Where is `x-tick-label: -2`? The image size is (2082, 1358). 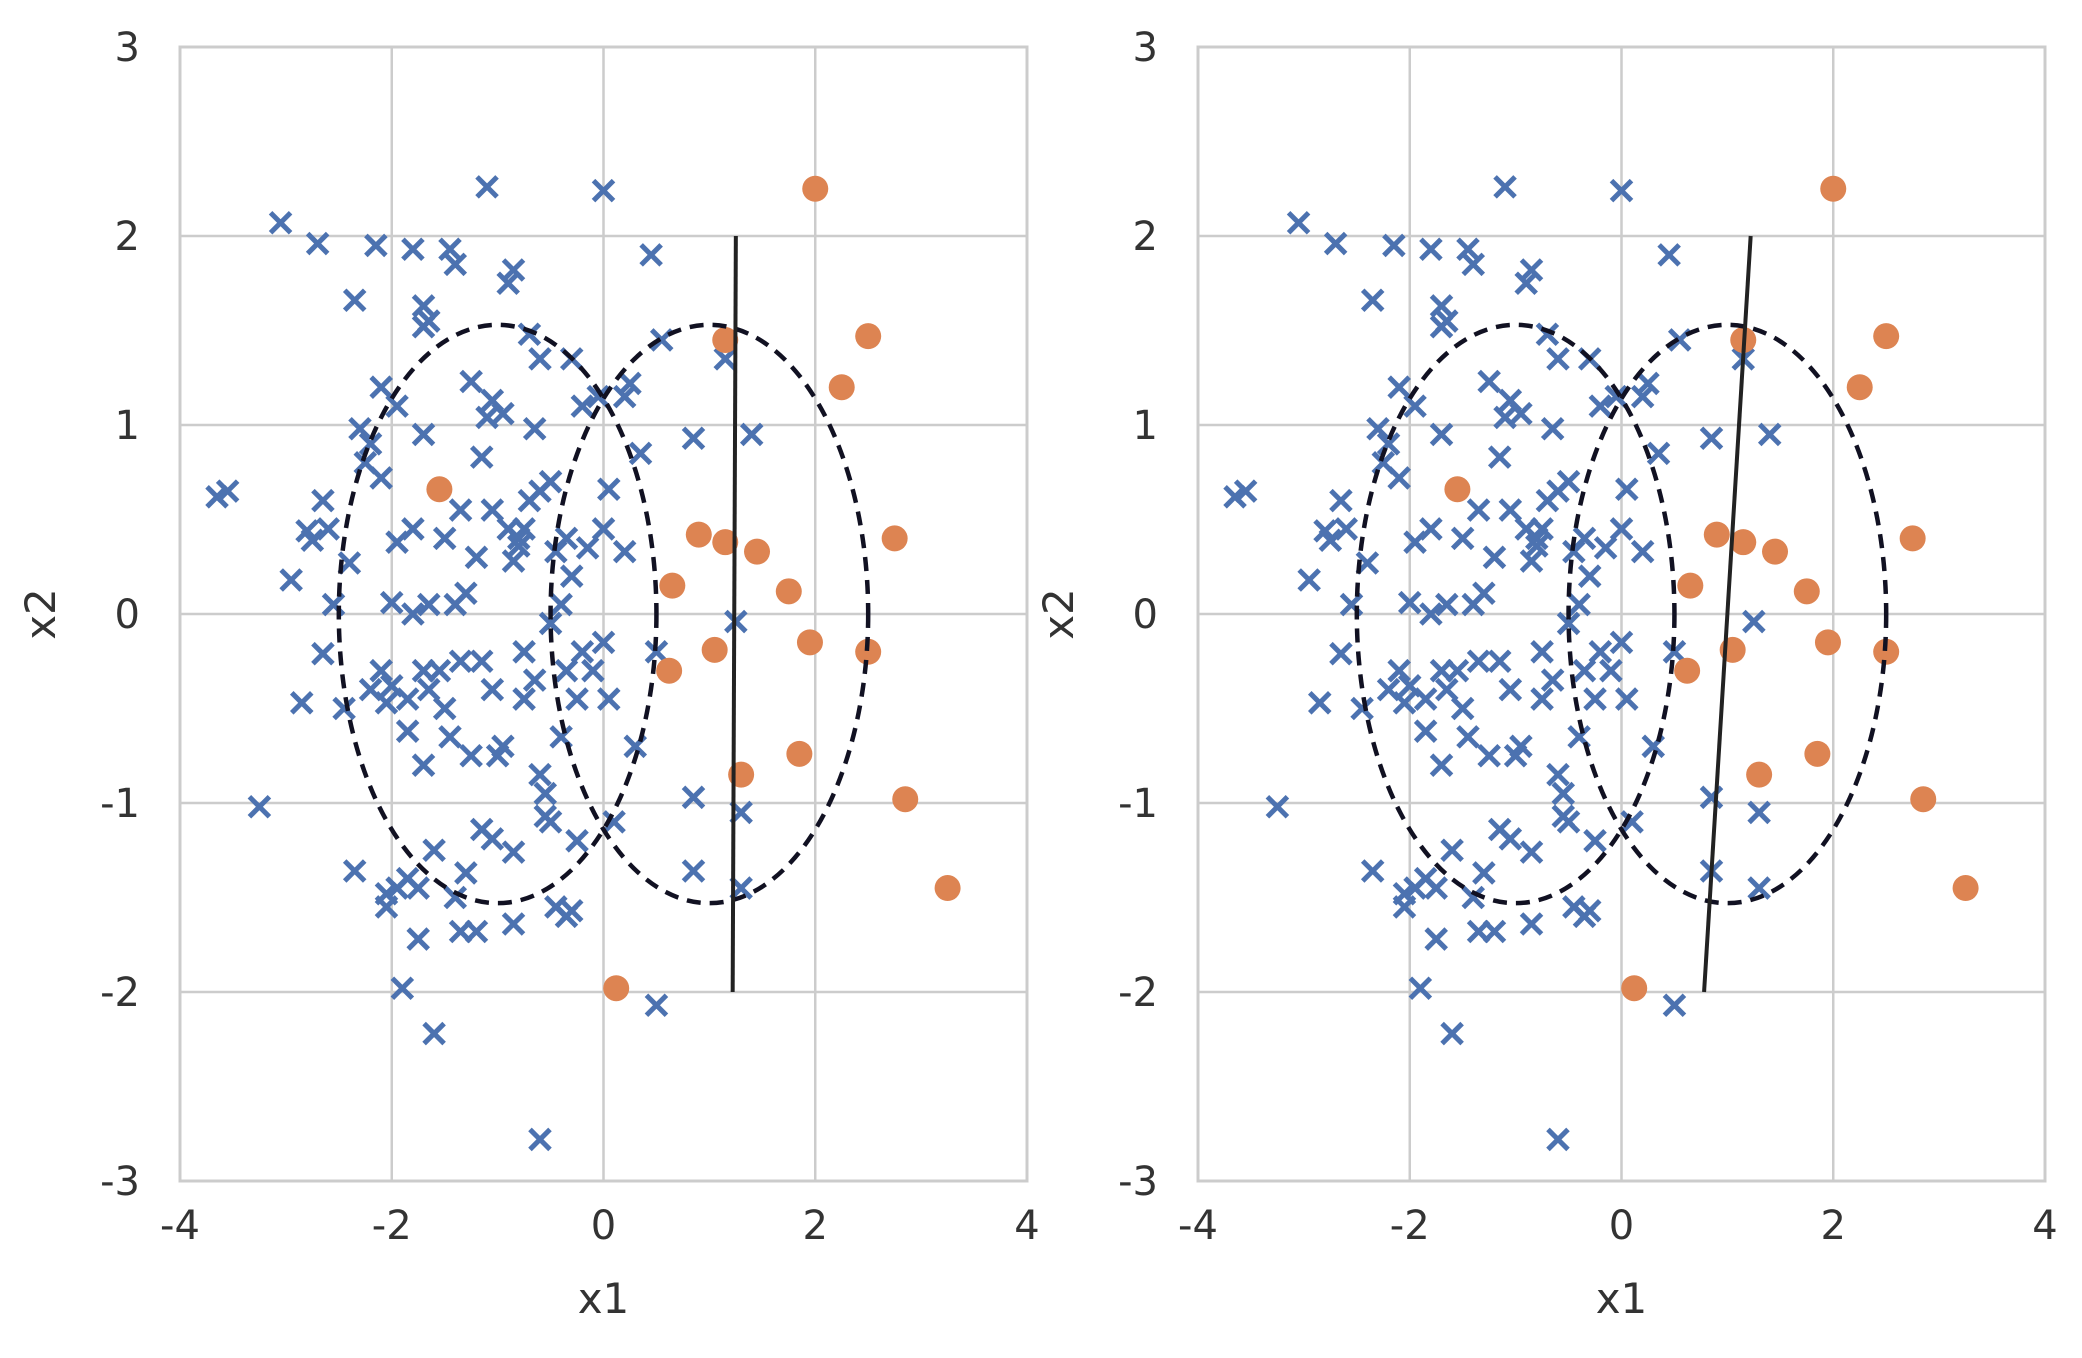
x-tick-label: -2 is located at coordinates (1410, 1226).